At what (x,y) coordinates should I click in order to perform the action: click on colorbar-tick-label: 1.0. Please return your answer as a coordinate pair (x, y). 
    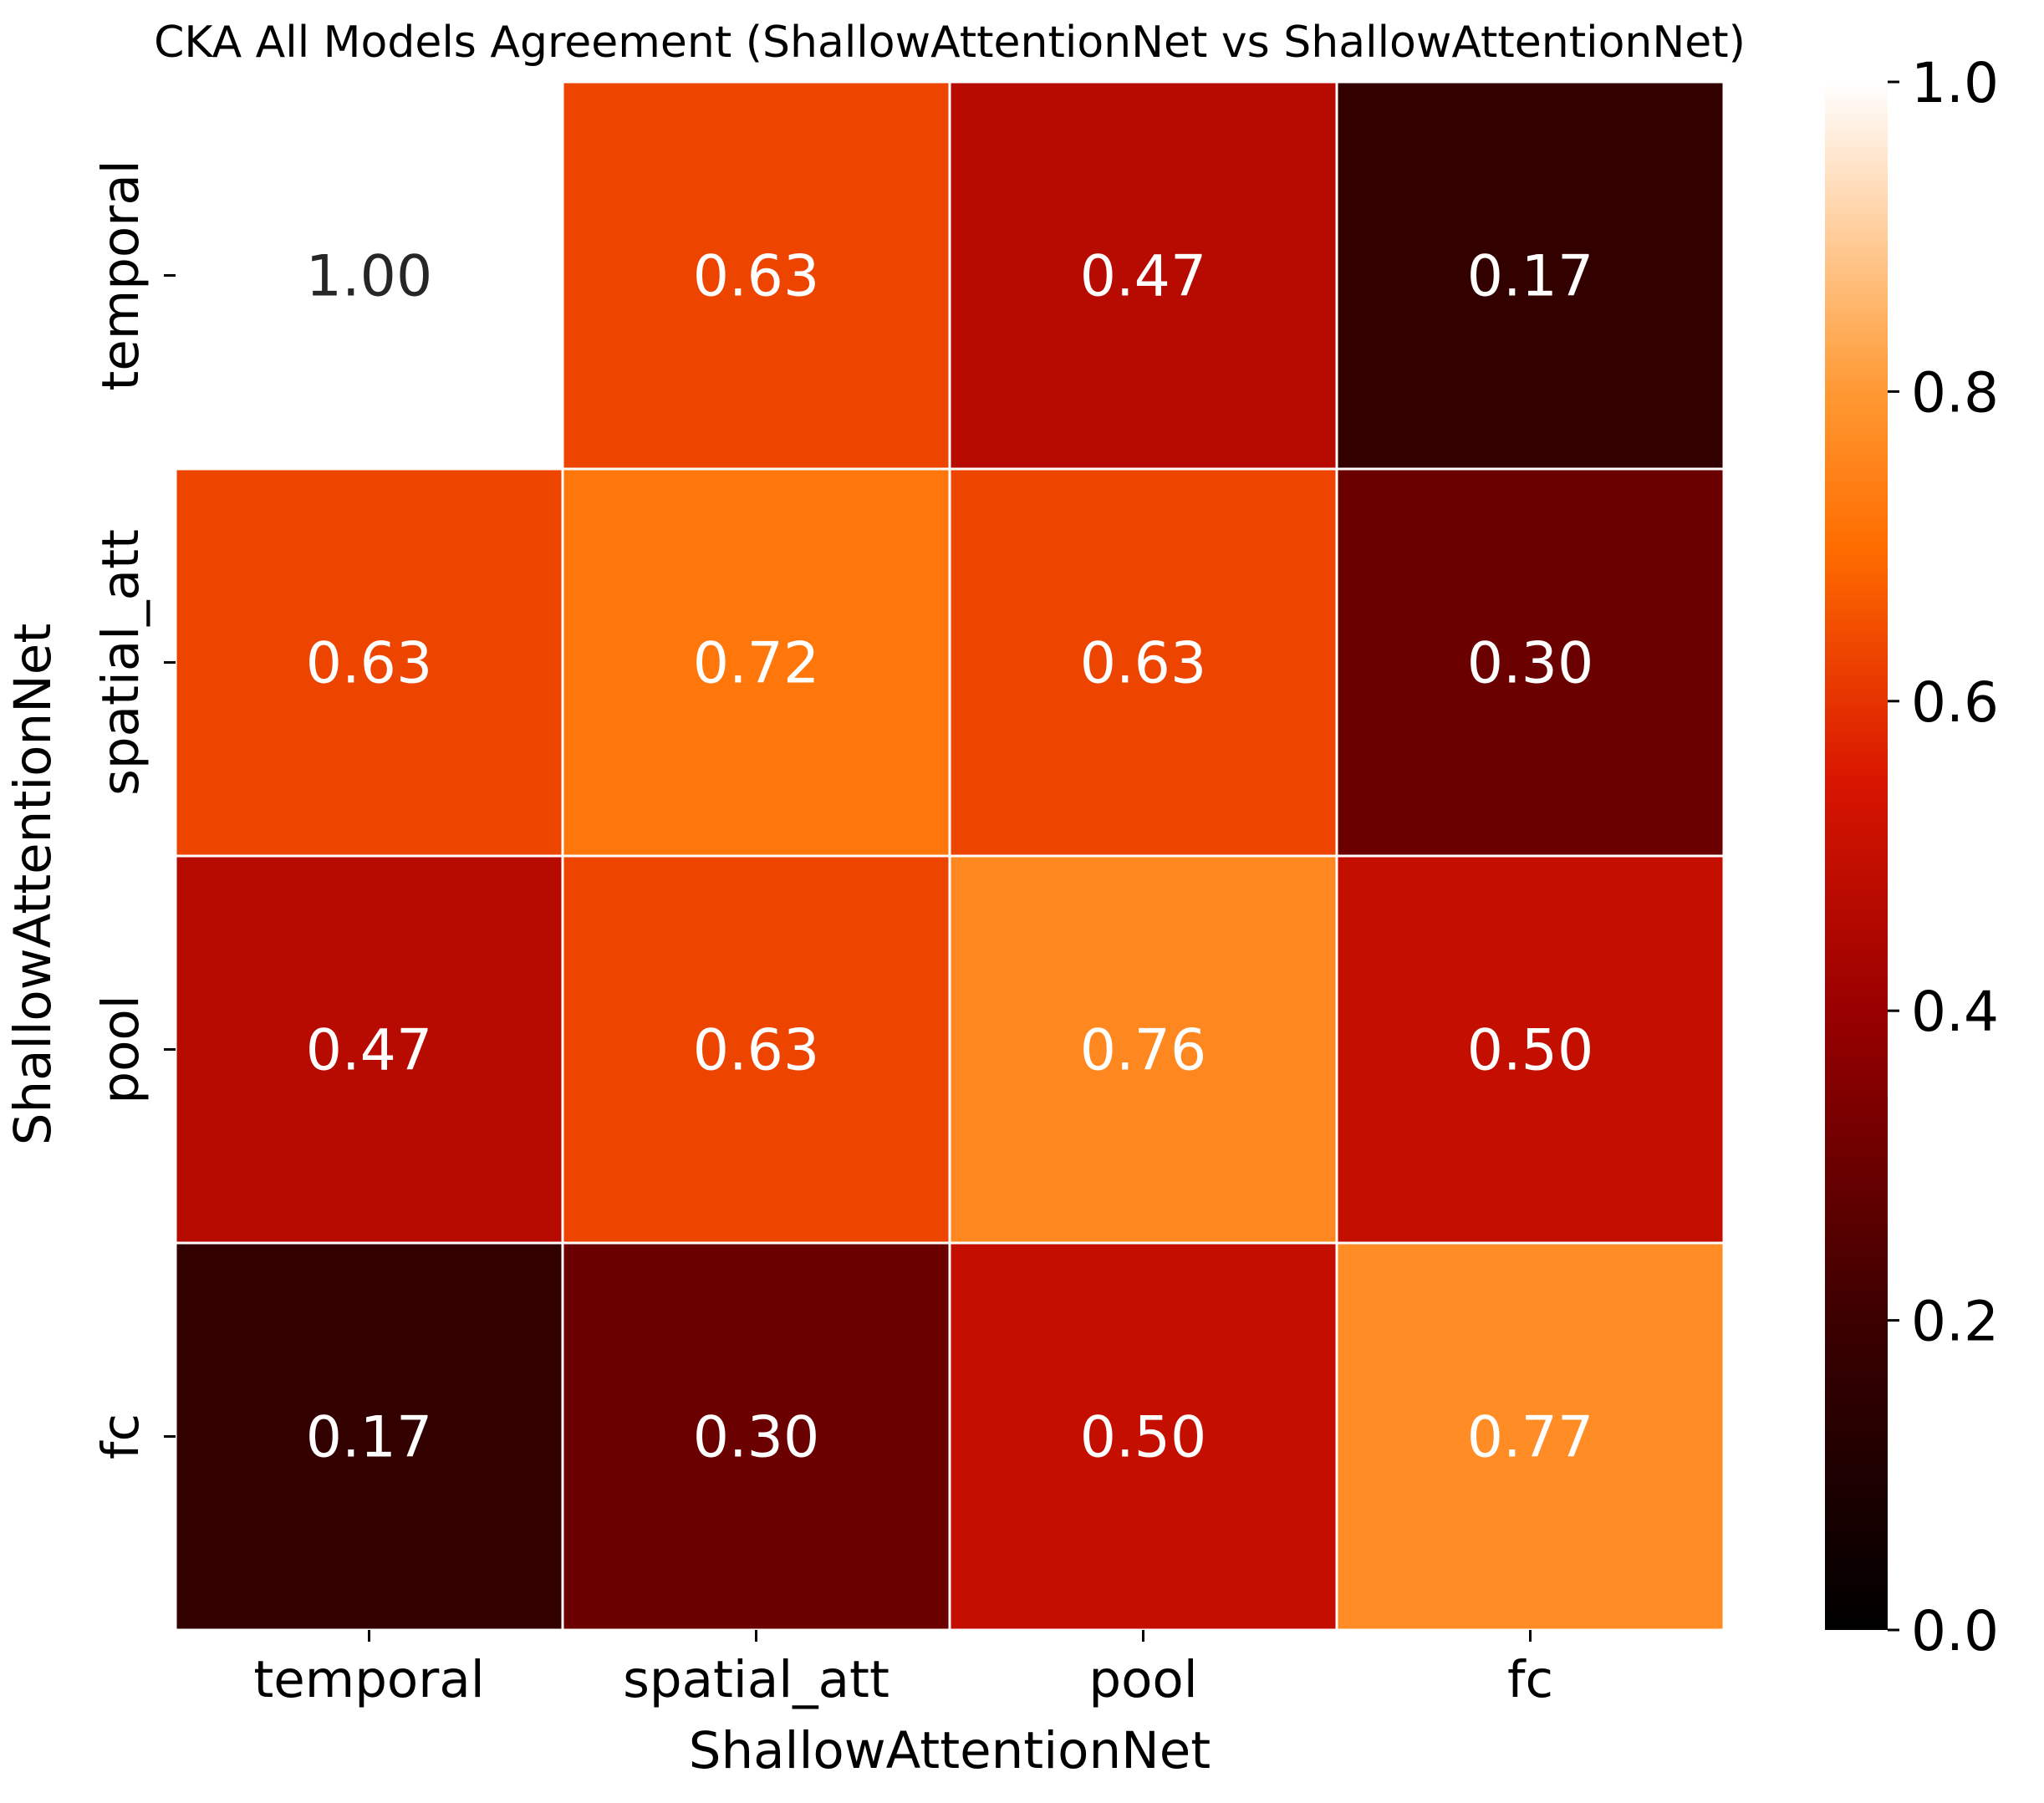
    Looking at the image, I should click on (1955, 83).